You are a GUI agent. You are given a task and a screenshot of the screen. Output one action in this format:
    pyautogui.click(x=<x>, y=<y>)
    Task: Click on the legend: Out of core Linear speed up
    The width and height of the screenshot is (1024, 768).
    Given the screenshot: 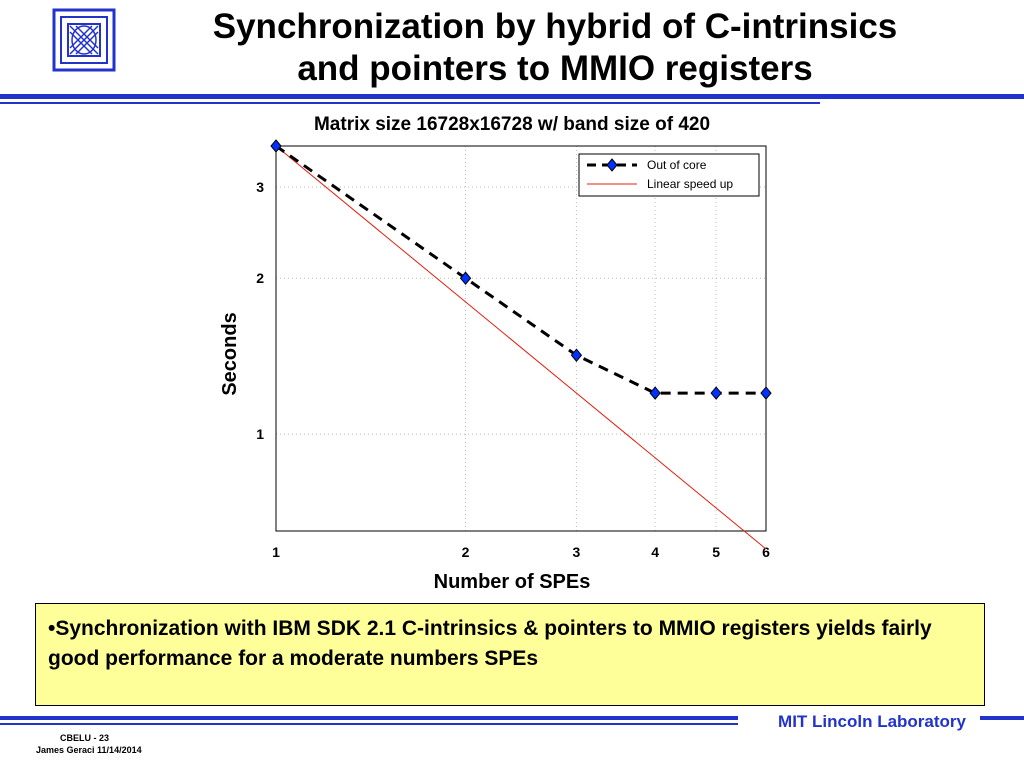 What is the action you would take?
    pyautogui.click(x=669, y=175)
    